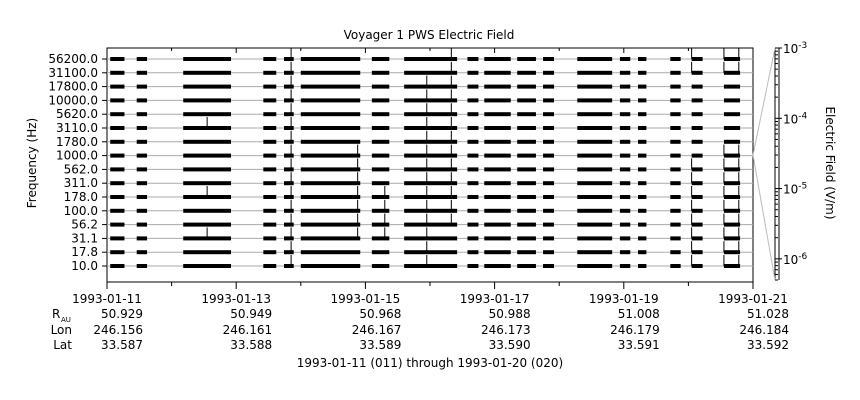 The width and height of the screenshot is (860, 400). Describe the element at coordinates (780, 161) in the screenshot. I see `electric-field-scale: 10-6 10-5 10-4 10-3` at that location.